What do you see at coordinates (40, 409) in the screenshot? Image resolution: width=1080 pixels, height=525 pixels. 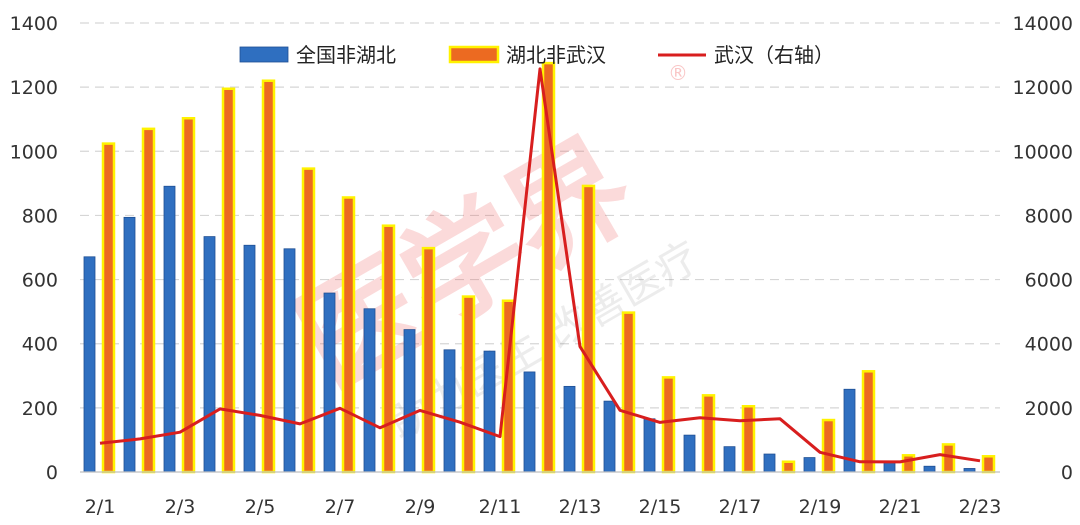 I see `y-left-tick-label: 200` at bounding box center [40, 409].